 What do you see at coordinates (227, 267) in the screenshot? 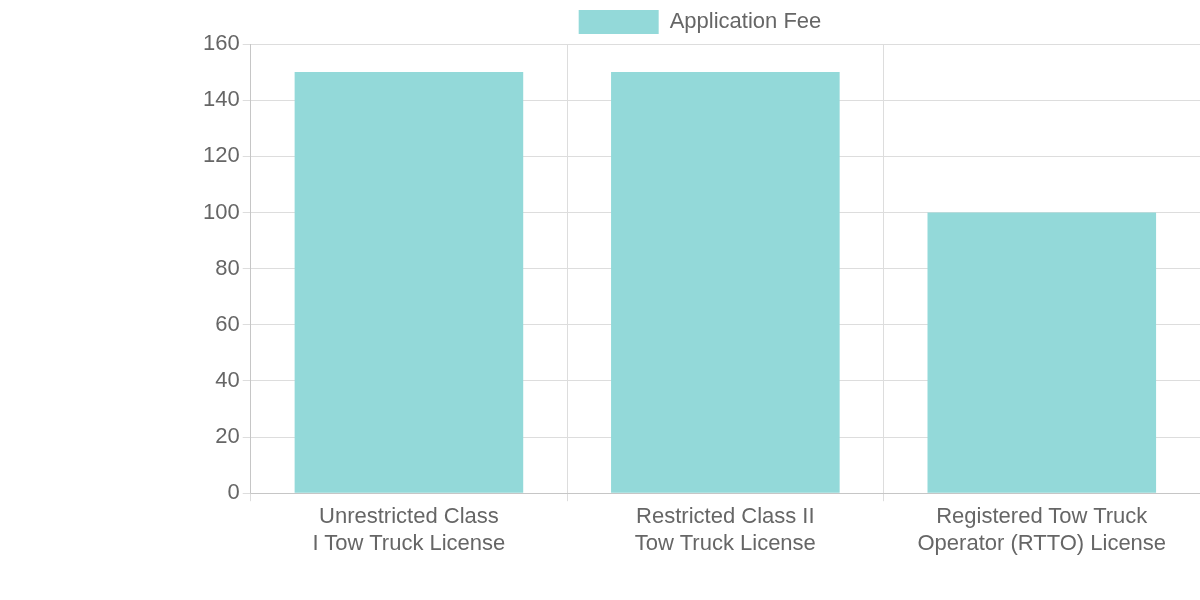
I see `y-tick-label: 80` at bounding box center [227, 267].